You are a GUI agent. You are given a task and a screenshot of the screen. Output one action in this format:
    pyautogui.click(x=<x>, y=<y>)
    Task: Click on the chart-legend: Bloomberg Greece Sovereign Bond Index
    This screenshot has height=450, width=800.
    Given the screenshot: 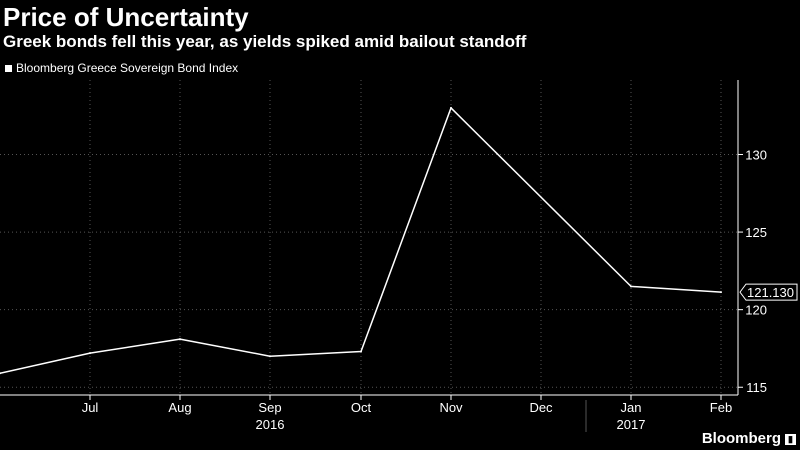 What is the action you would take?
    pyautogui.click(x=121, y=68)
    